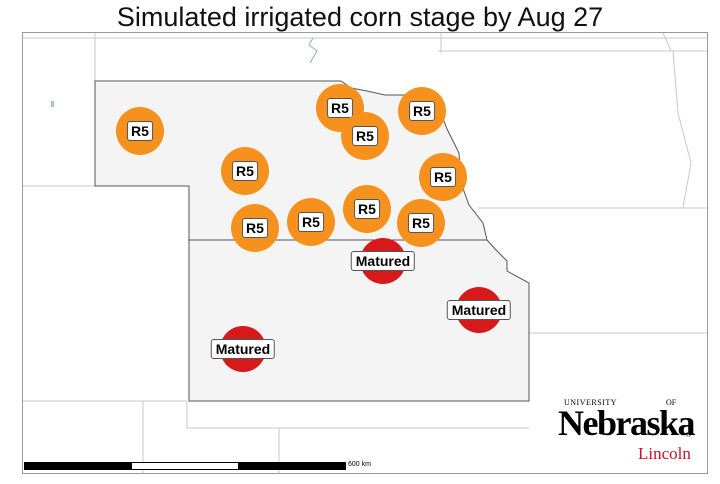 This screenshot has width=720, height=484. I want to click on university-logo: UNIVERSITY OF Nebraska ® Lincoln, so click(626, 432).